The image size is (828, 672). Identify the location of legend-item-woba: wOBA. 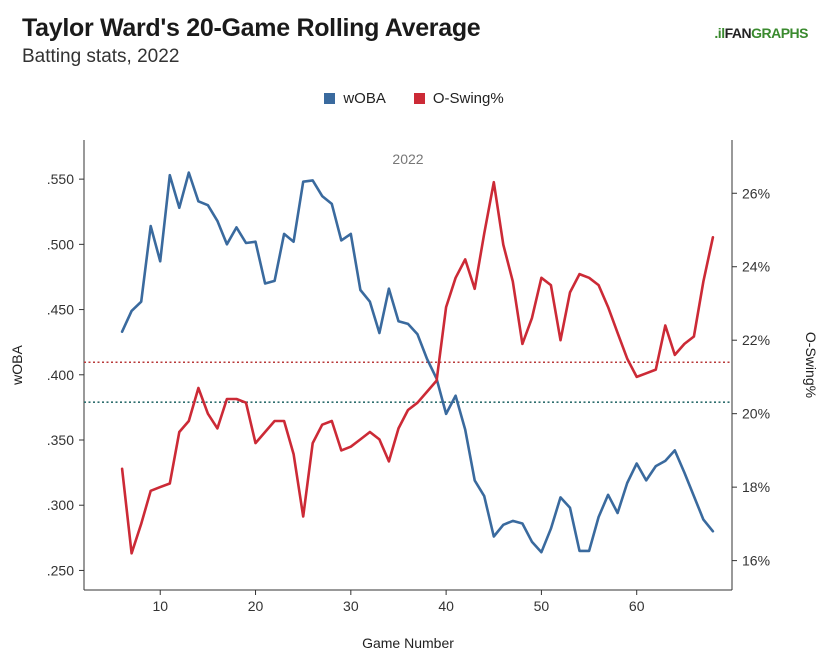
(355, 98).